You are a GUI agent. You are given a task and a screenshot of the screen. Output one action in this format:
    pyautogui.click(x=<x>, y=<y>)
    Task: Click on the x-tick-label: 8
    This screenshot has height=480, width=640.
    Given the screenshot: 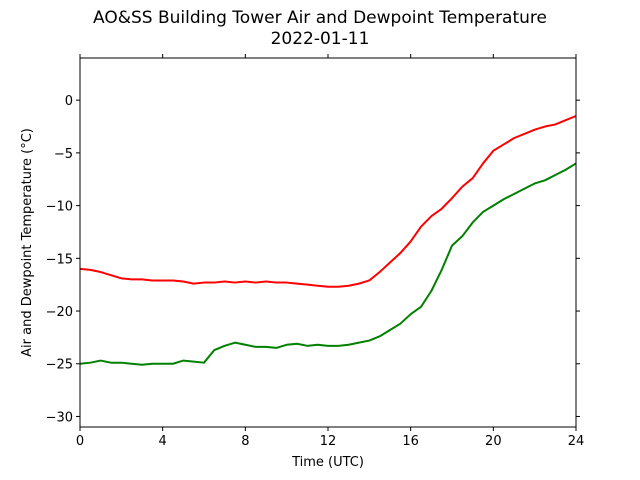 What is the action you would take?
    pyautogui.click(x=245, y=441)
    